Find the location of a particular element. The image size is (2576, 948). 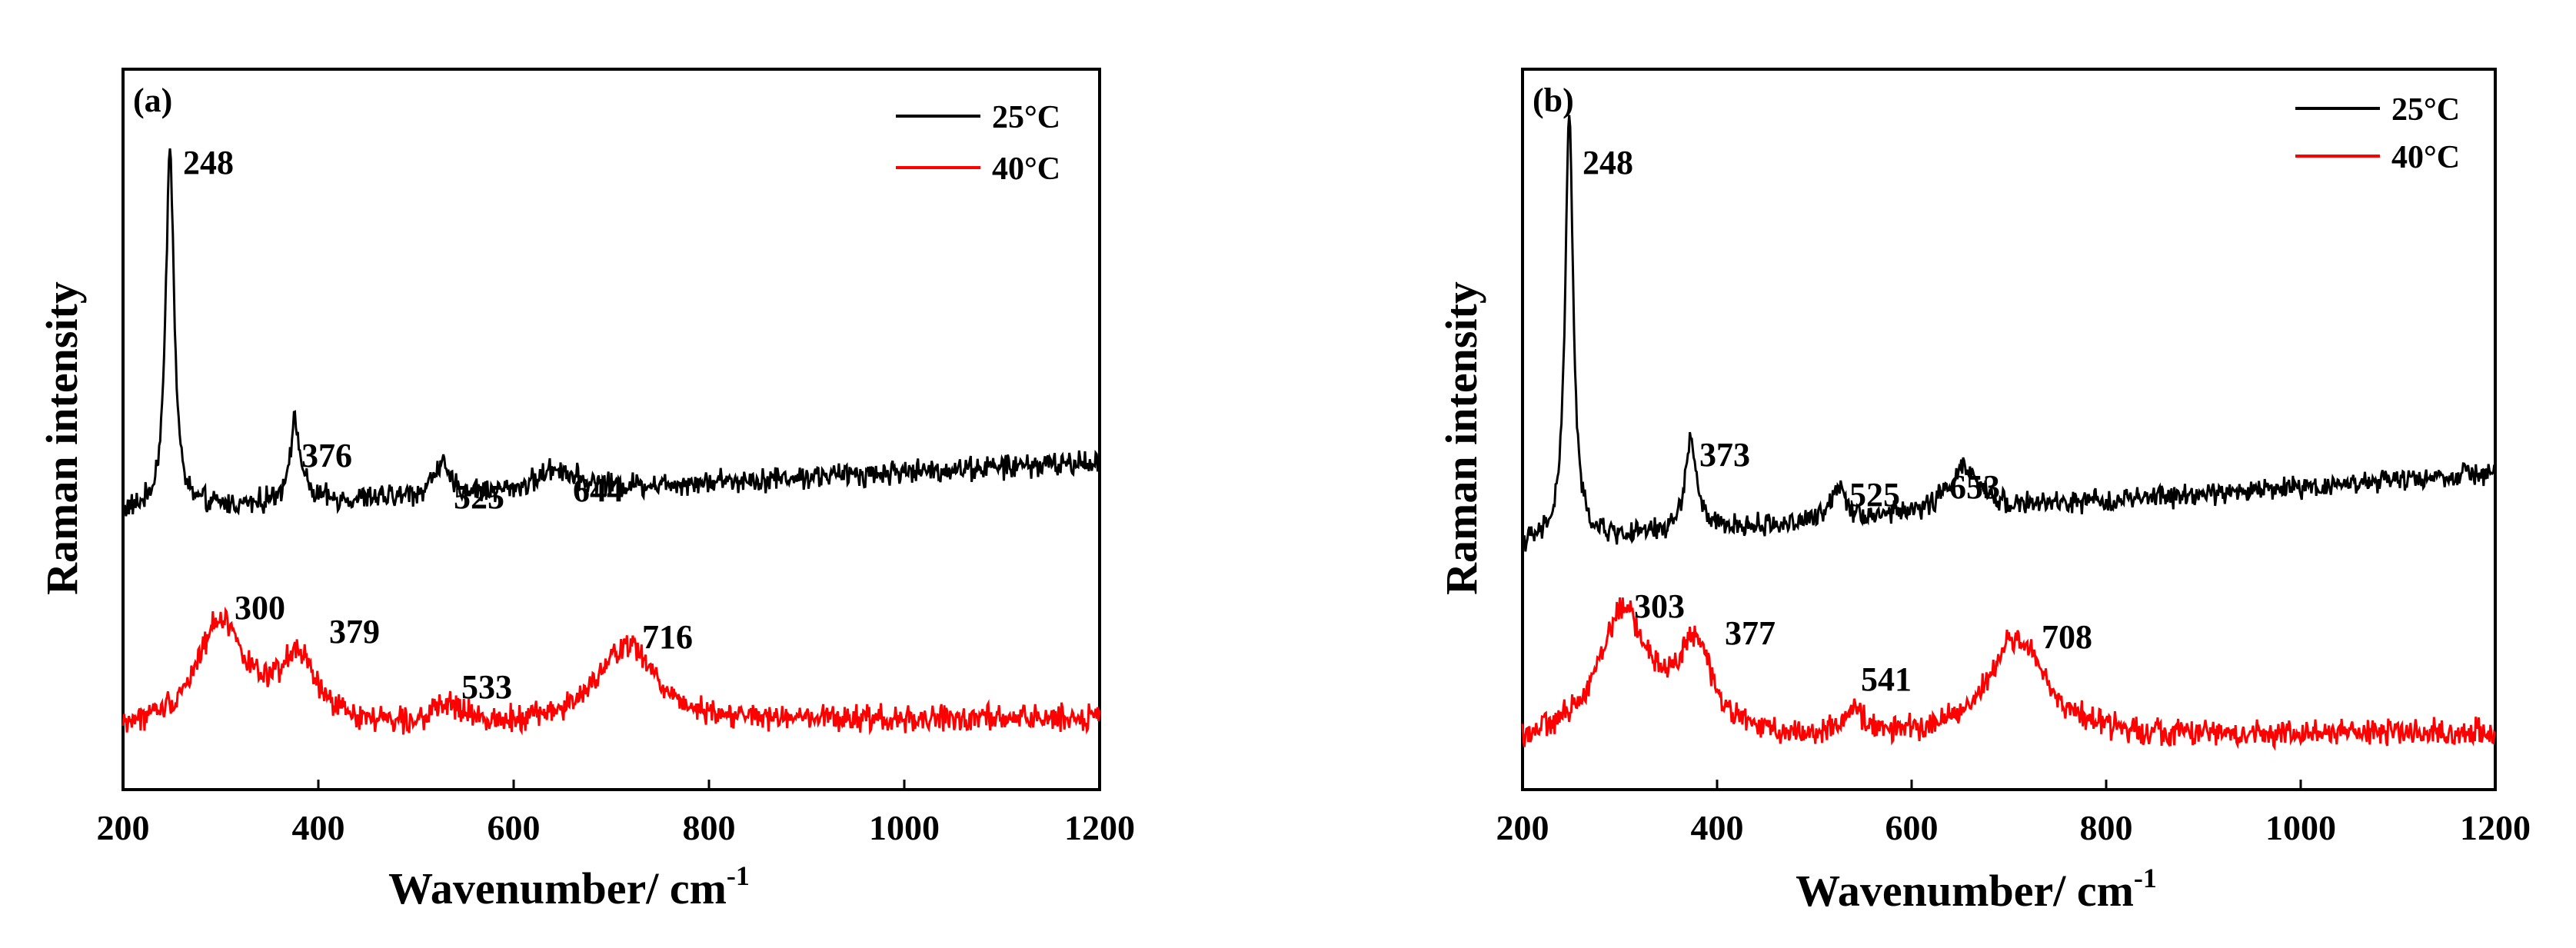

panel-a-peak-label: 525 is located at coordinates (479, 497).